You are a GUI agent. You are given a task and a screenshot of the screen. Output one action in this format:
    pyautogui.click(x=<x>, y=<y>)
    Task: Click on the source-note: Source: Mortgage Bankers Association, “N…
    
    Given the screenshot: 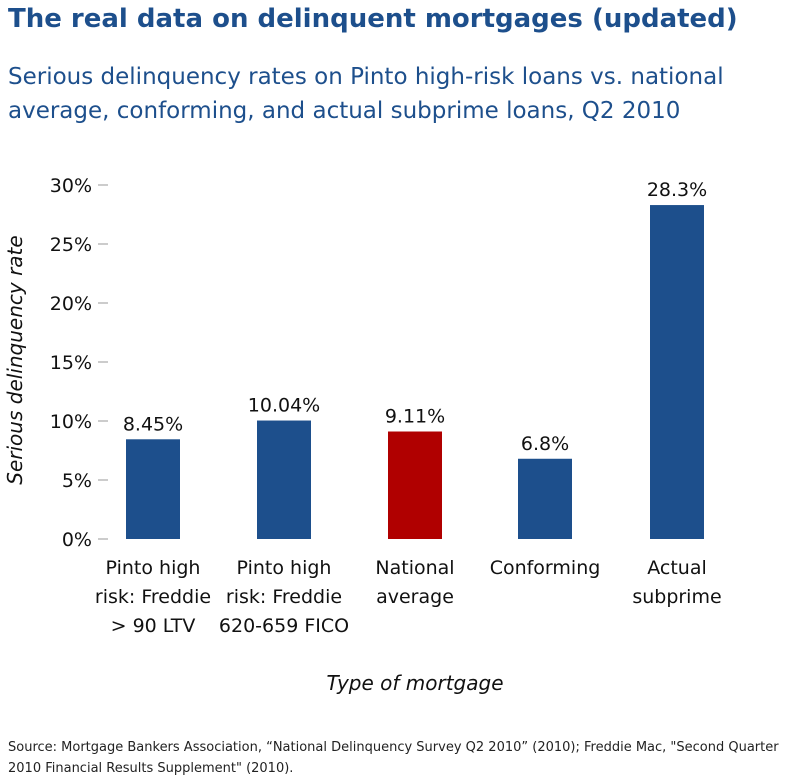 What is the action you would take?
    pyautogui.click(x=393, y=758)
    